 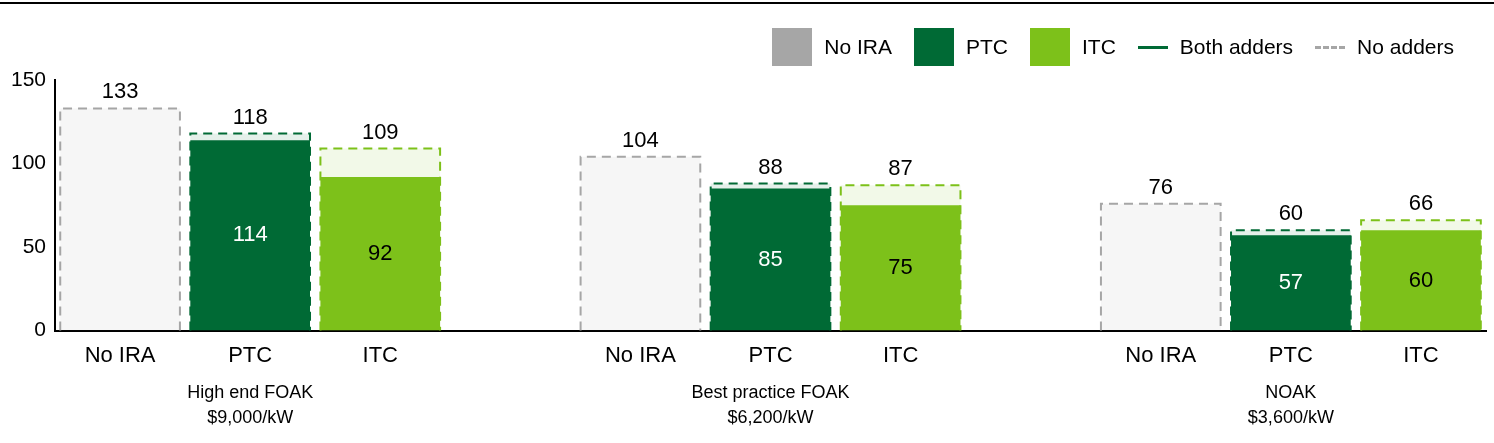 What do you see at coordinates (640, 139) in the screenshot?
I see `data-label: 104` at bounding box center [640, 139].